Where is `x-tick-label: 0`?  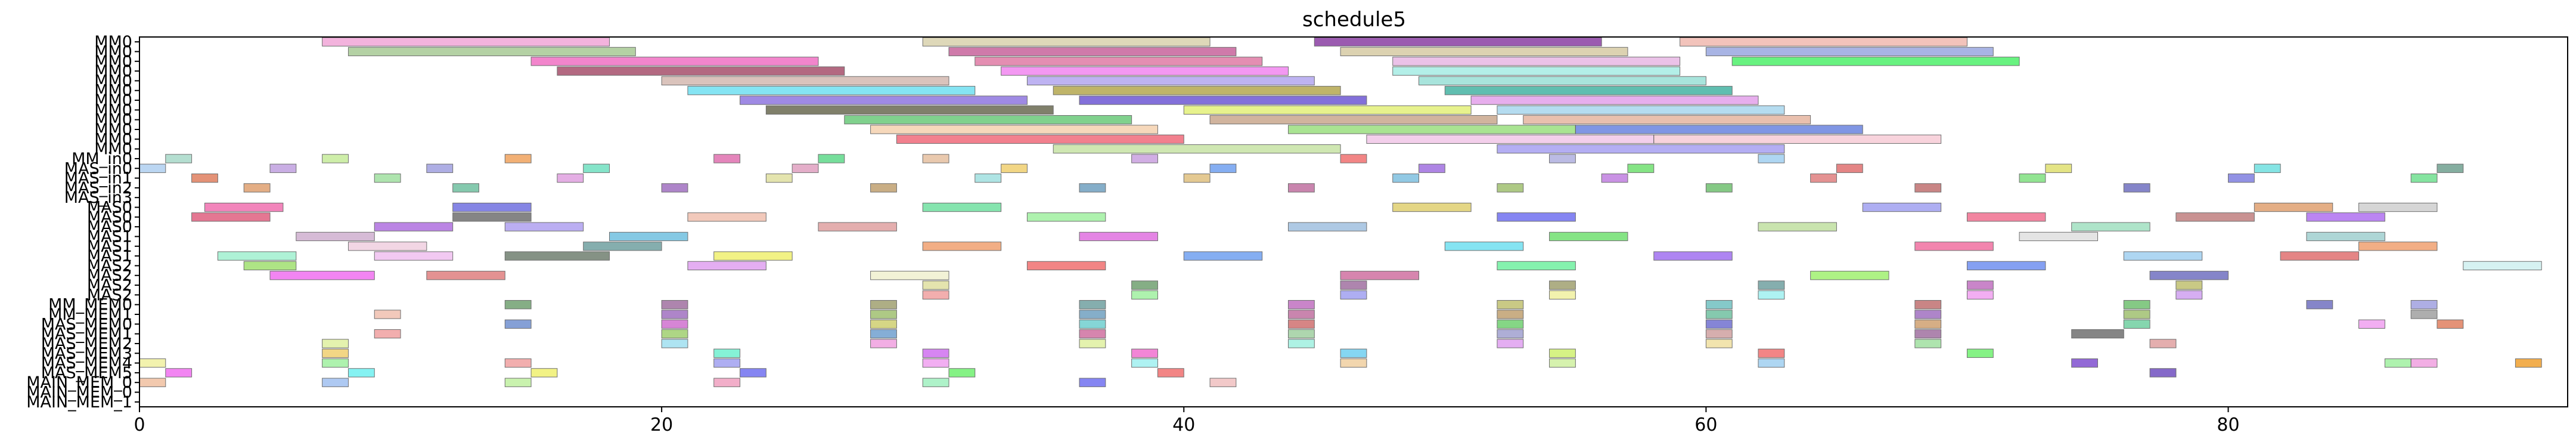
x-tick-label: 0 is located at coordinates (140, 425).